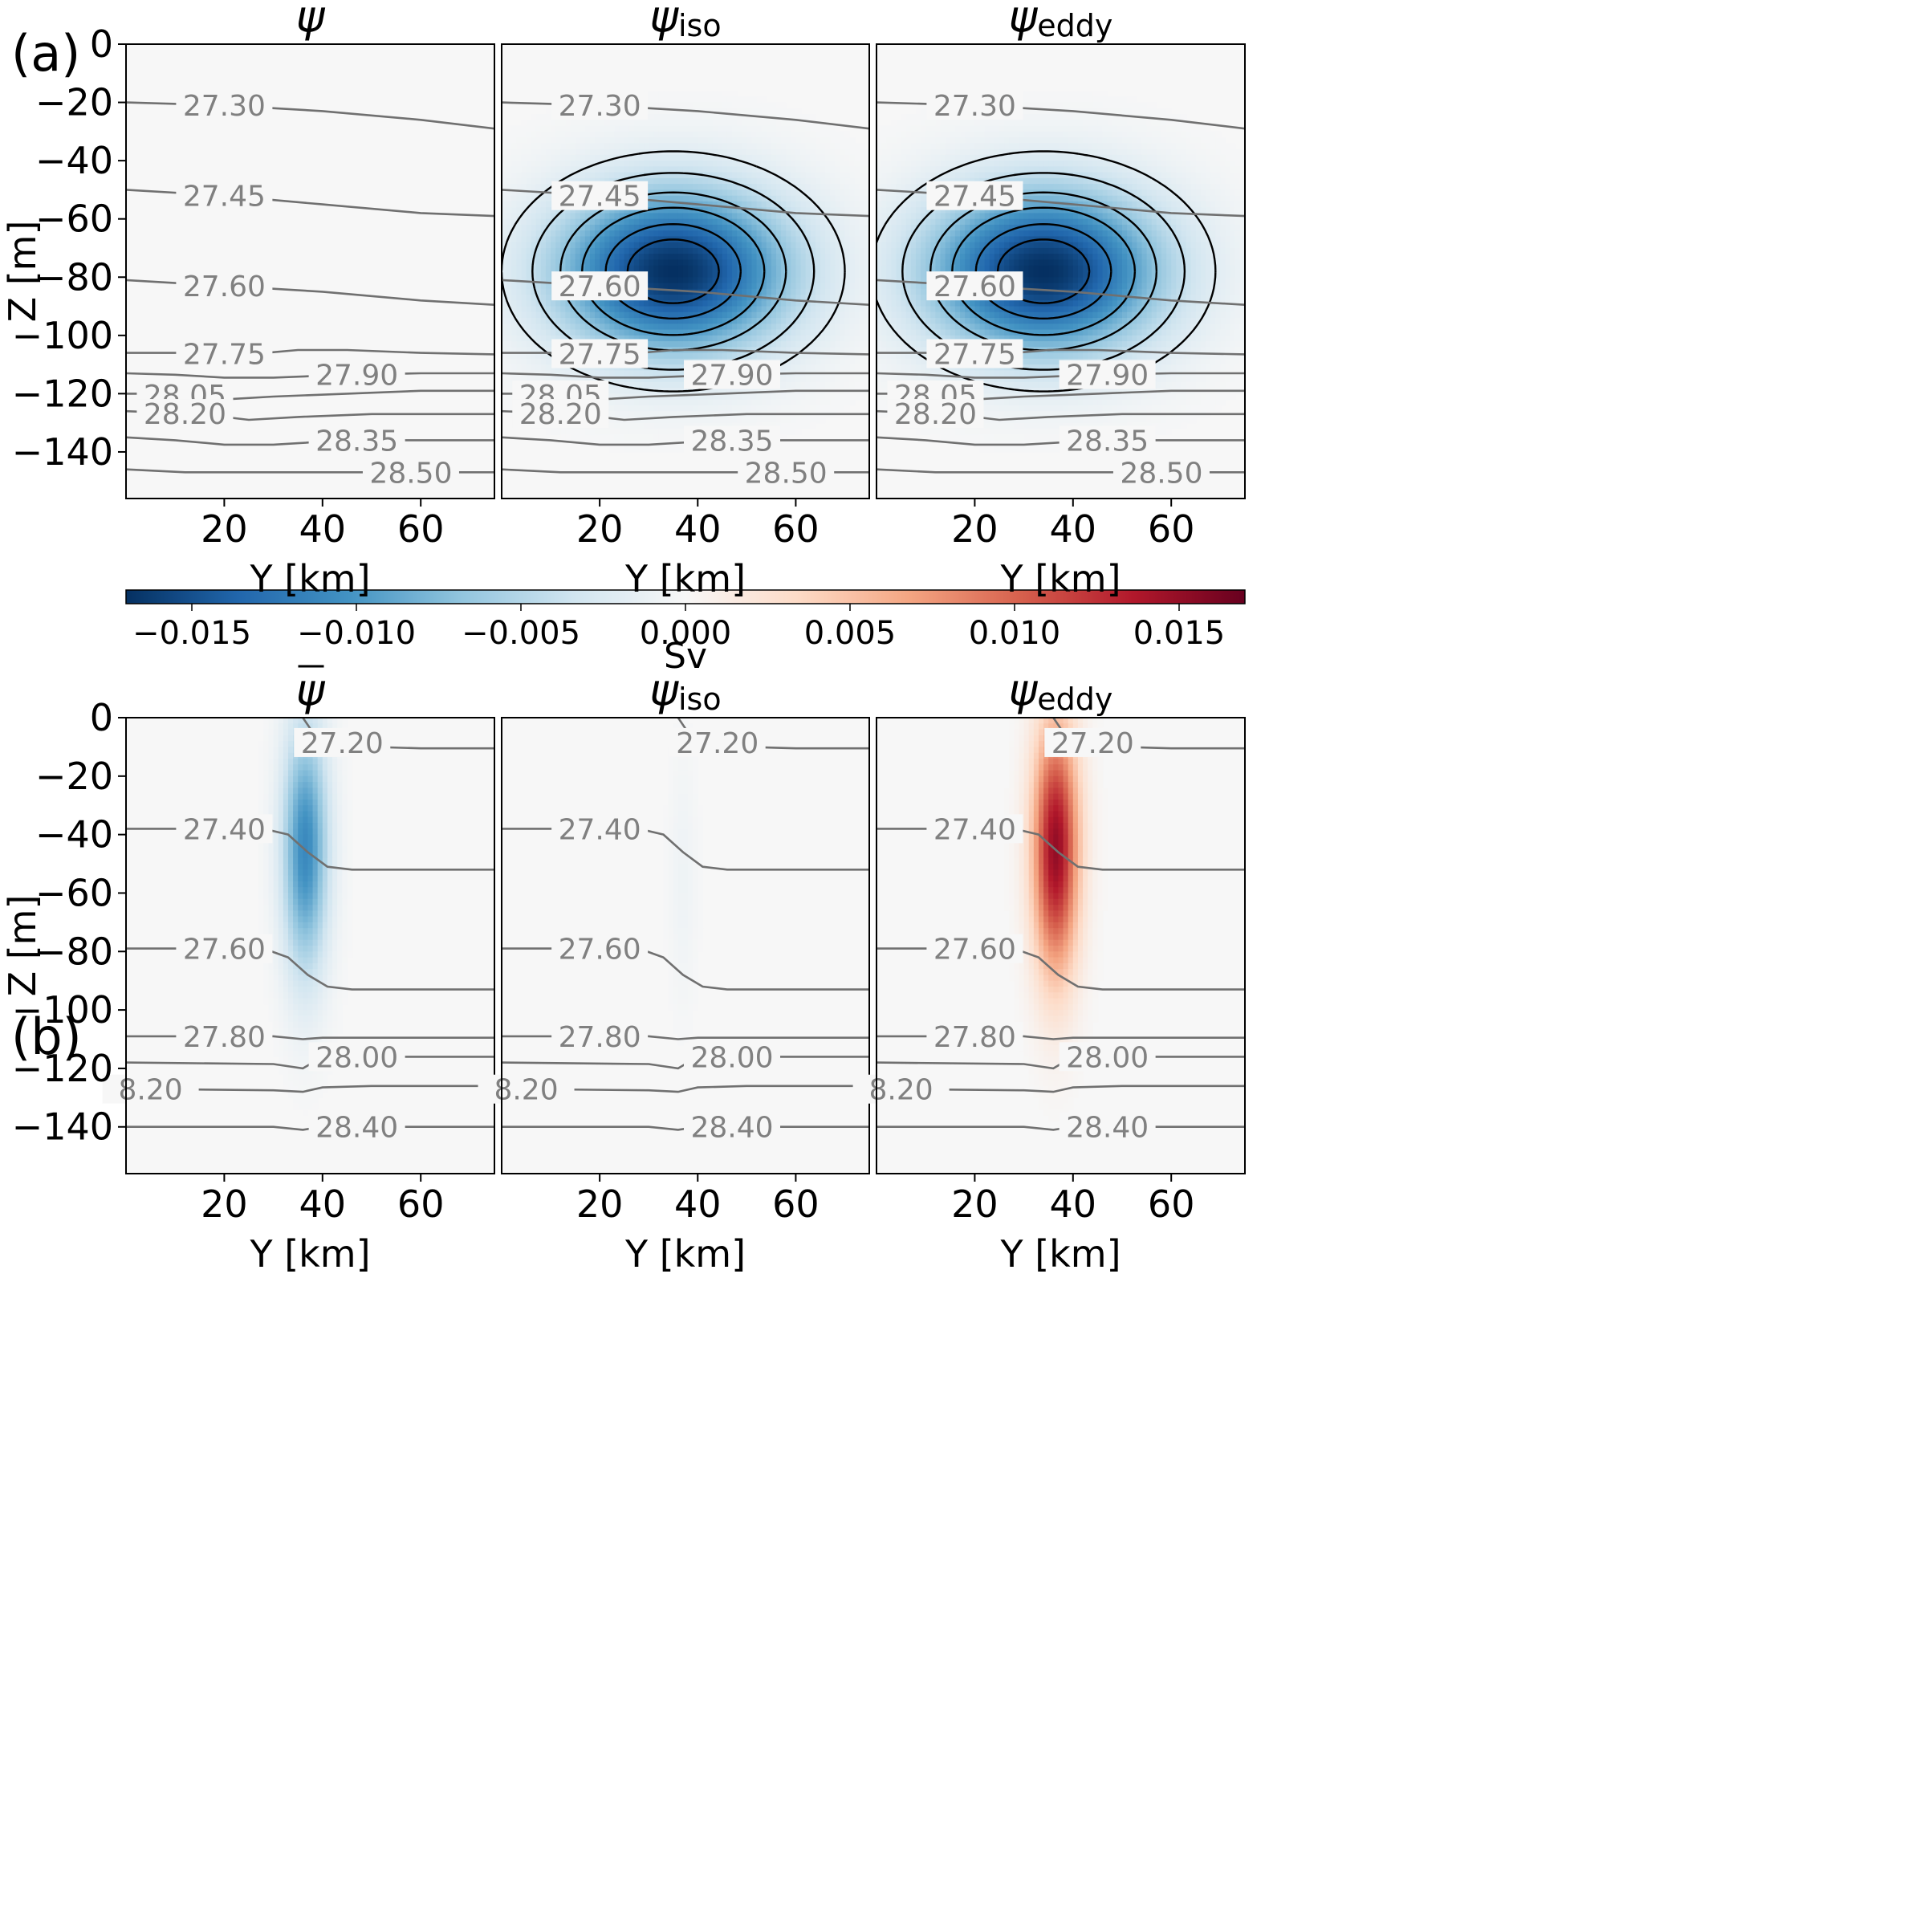 The height and width of the screenshot is (1921, 1932). What do you see at coordinates (74, 103) in the screenshot?
I see `y-tick-label: −20` at bounding box center [74, 103].